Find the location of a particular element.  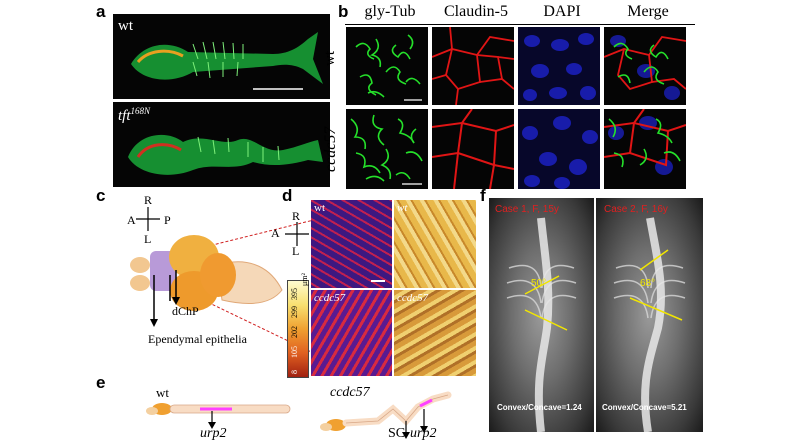

panel-c-label: c is located at coordinates (101, 195).